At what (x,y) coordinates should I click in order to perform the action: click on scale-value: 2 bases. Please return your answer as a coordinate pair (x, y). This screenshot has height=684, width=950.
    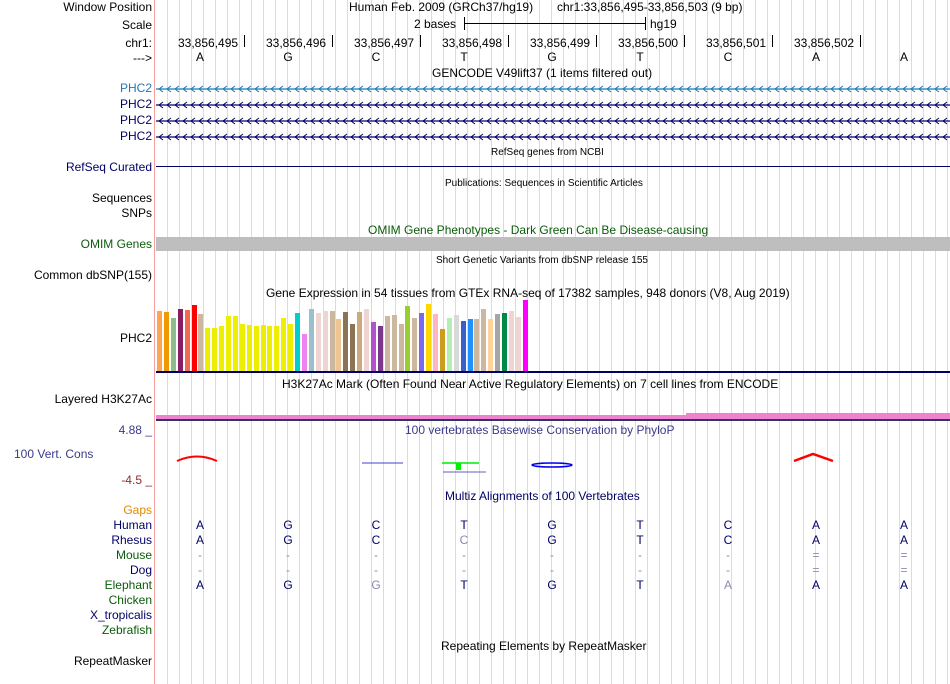
    Looking at the image, I should click on (435, 24).